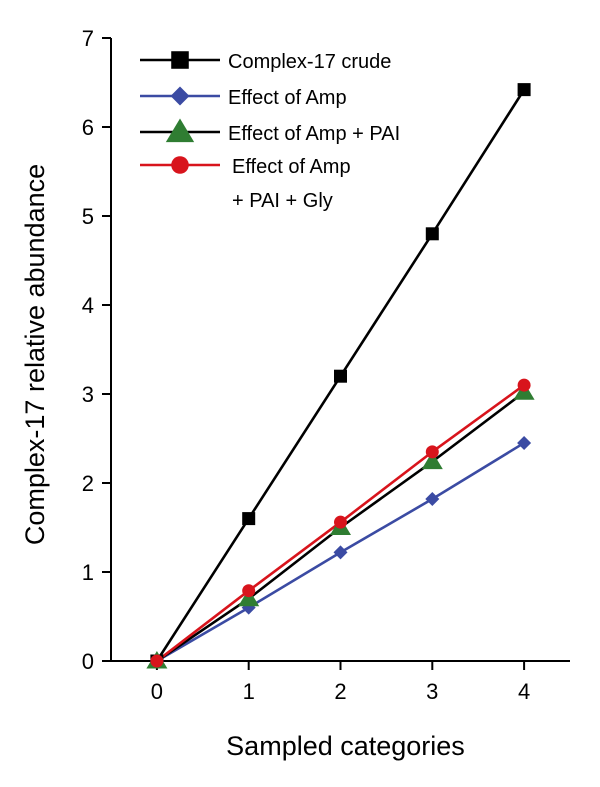 This screenshot has width=600, height=787. I want to click on legend-item: Effect of Amp, so click(243, 97).